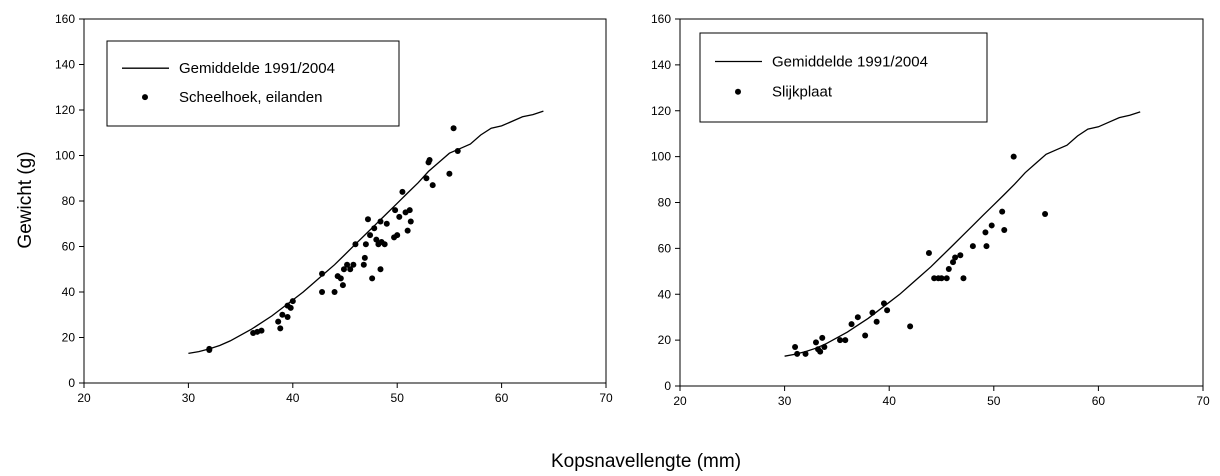 The width and height of the screenshot is (1220, 476). What do you see at coordinates (250, 97) in the screenshot?
I see `legend-label-dots: Scheelhoek, eilanden` at bounding box center [250, 97].